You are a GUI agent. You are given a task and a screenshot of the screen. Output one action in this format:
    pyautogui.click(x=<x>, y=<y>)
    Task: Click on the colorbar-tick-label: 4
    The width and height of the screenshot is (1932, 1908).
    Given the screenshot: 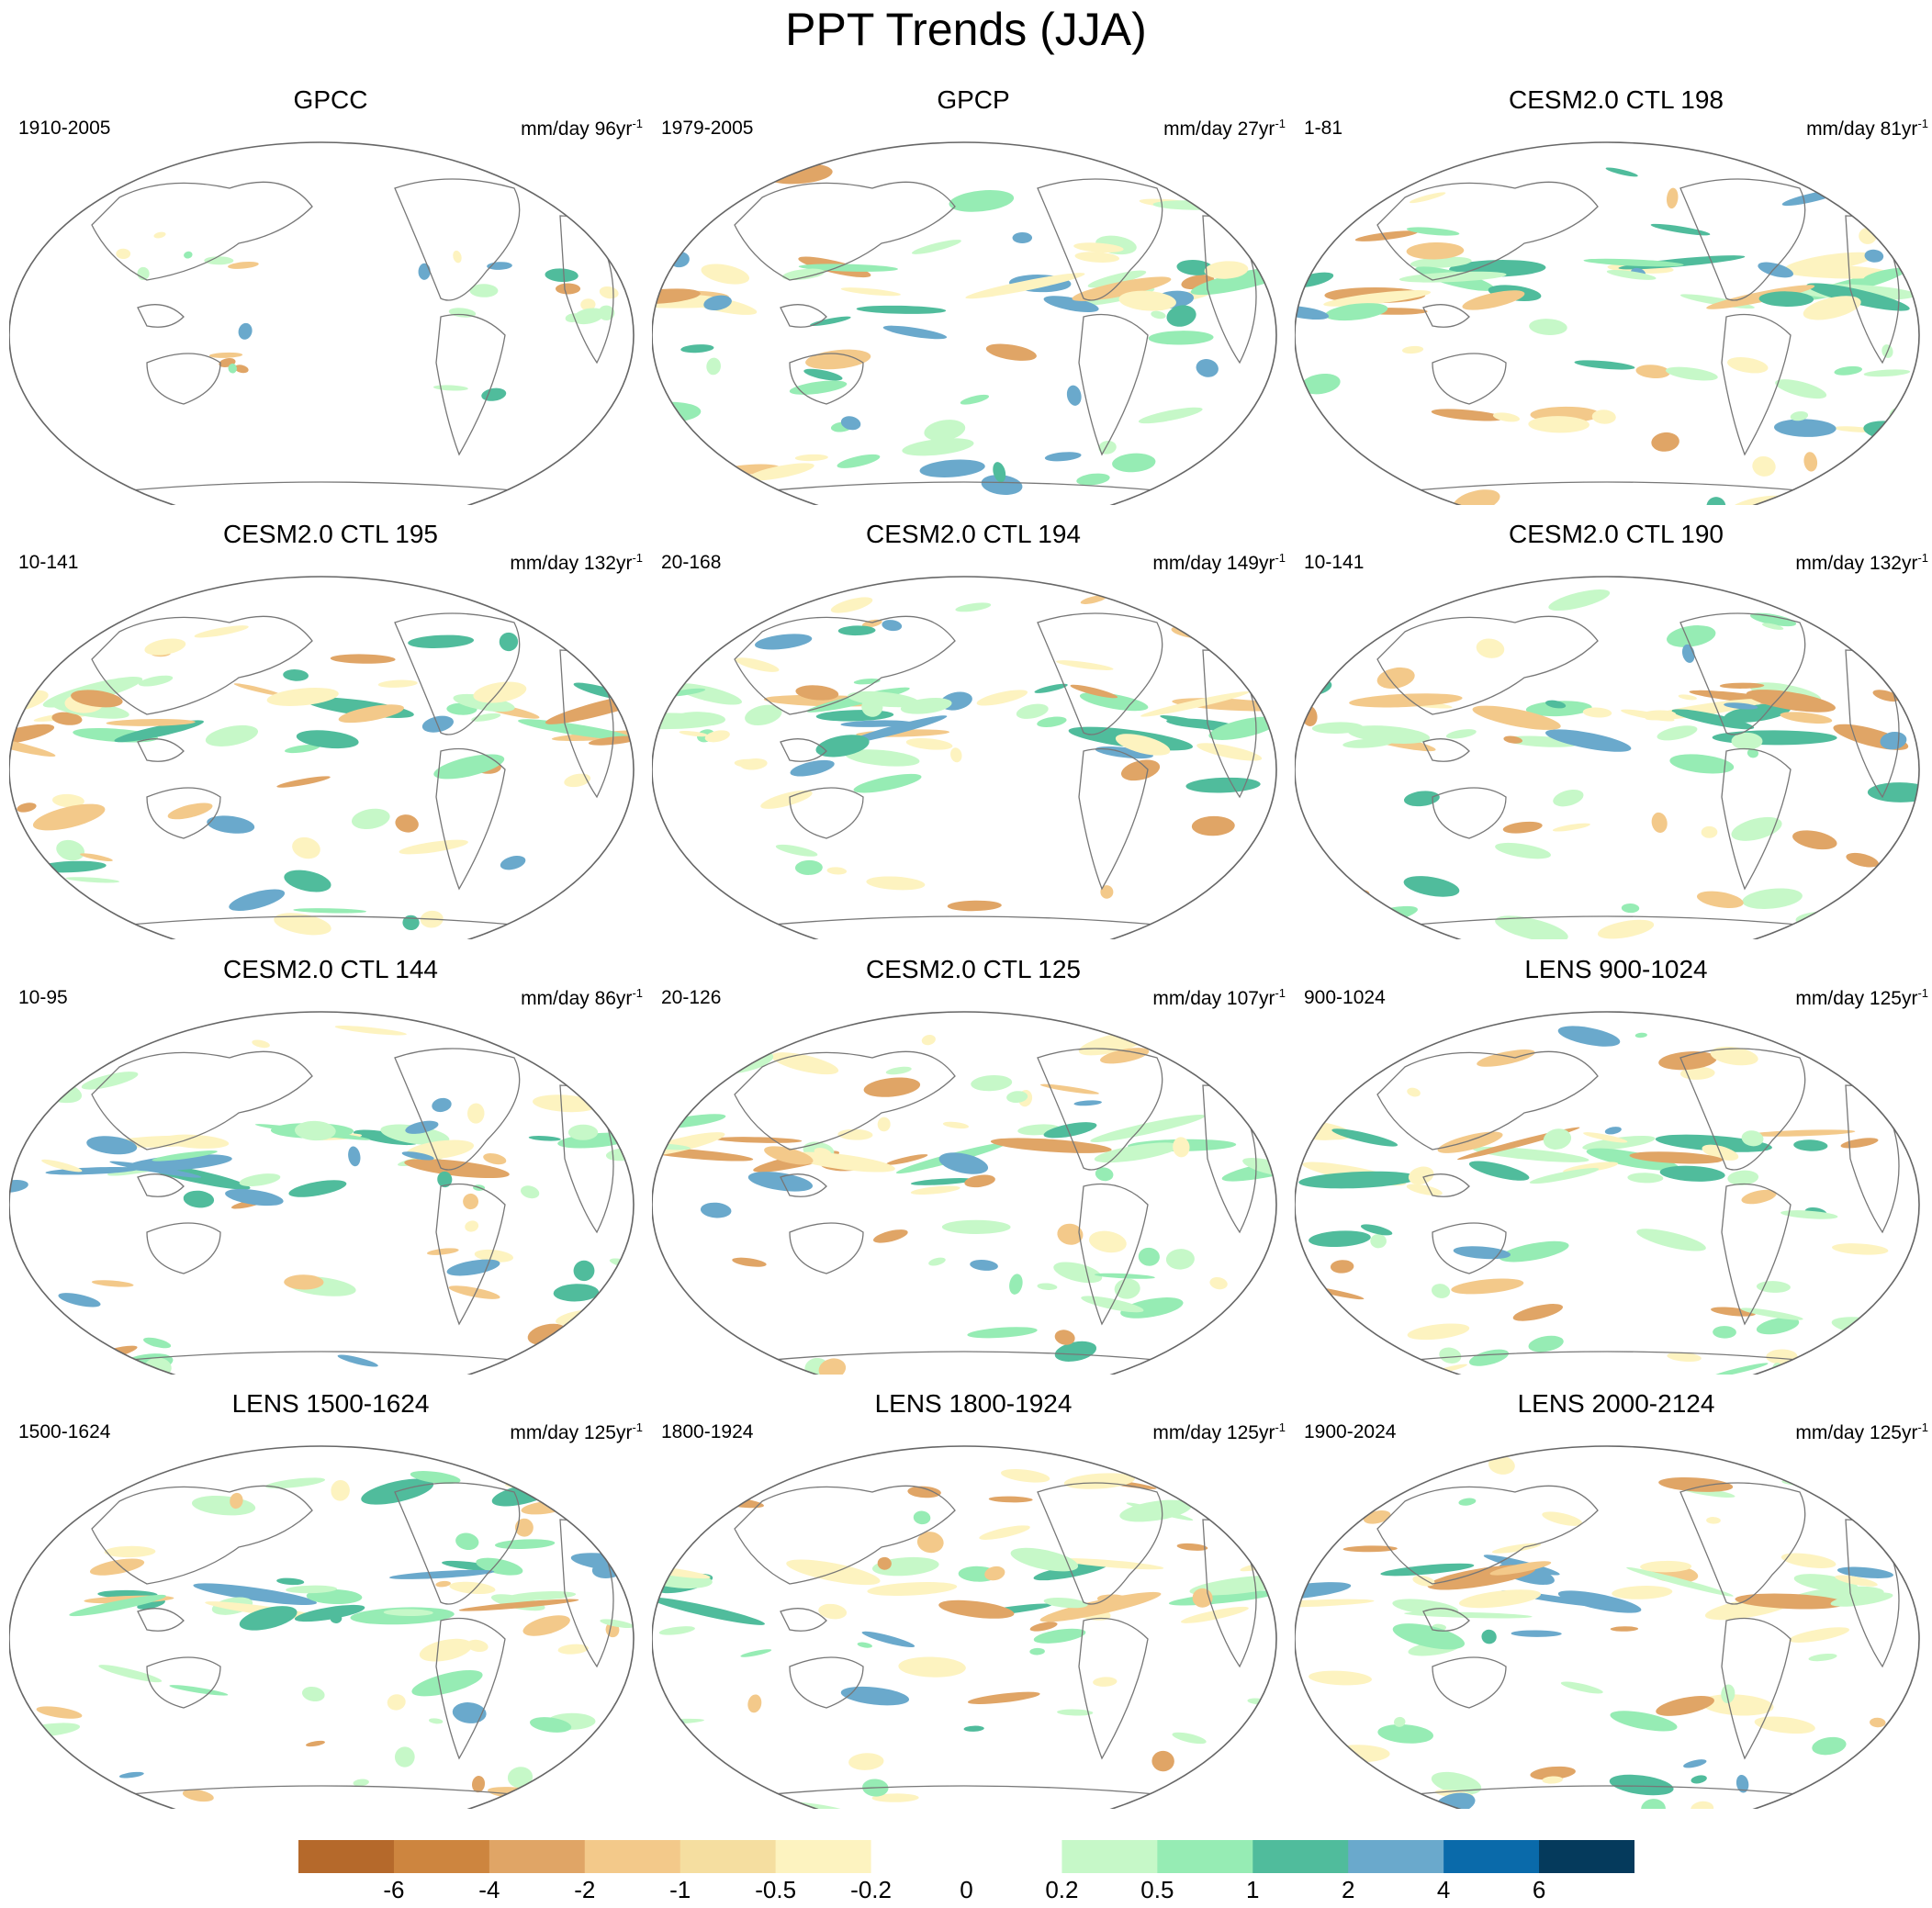 What is the action you would take?
    pyautogui.click(x=1443, y=1889)
    